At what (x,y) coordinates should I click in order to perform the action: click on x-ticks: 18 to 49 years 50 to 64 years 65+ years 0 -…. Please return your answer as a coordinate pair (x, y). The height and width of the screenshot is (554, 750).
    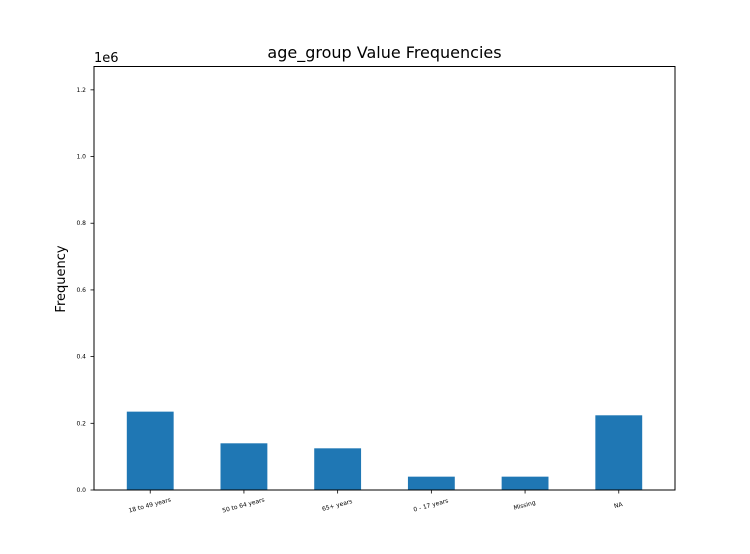
    Looking at the image, I should click on (376, 502).